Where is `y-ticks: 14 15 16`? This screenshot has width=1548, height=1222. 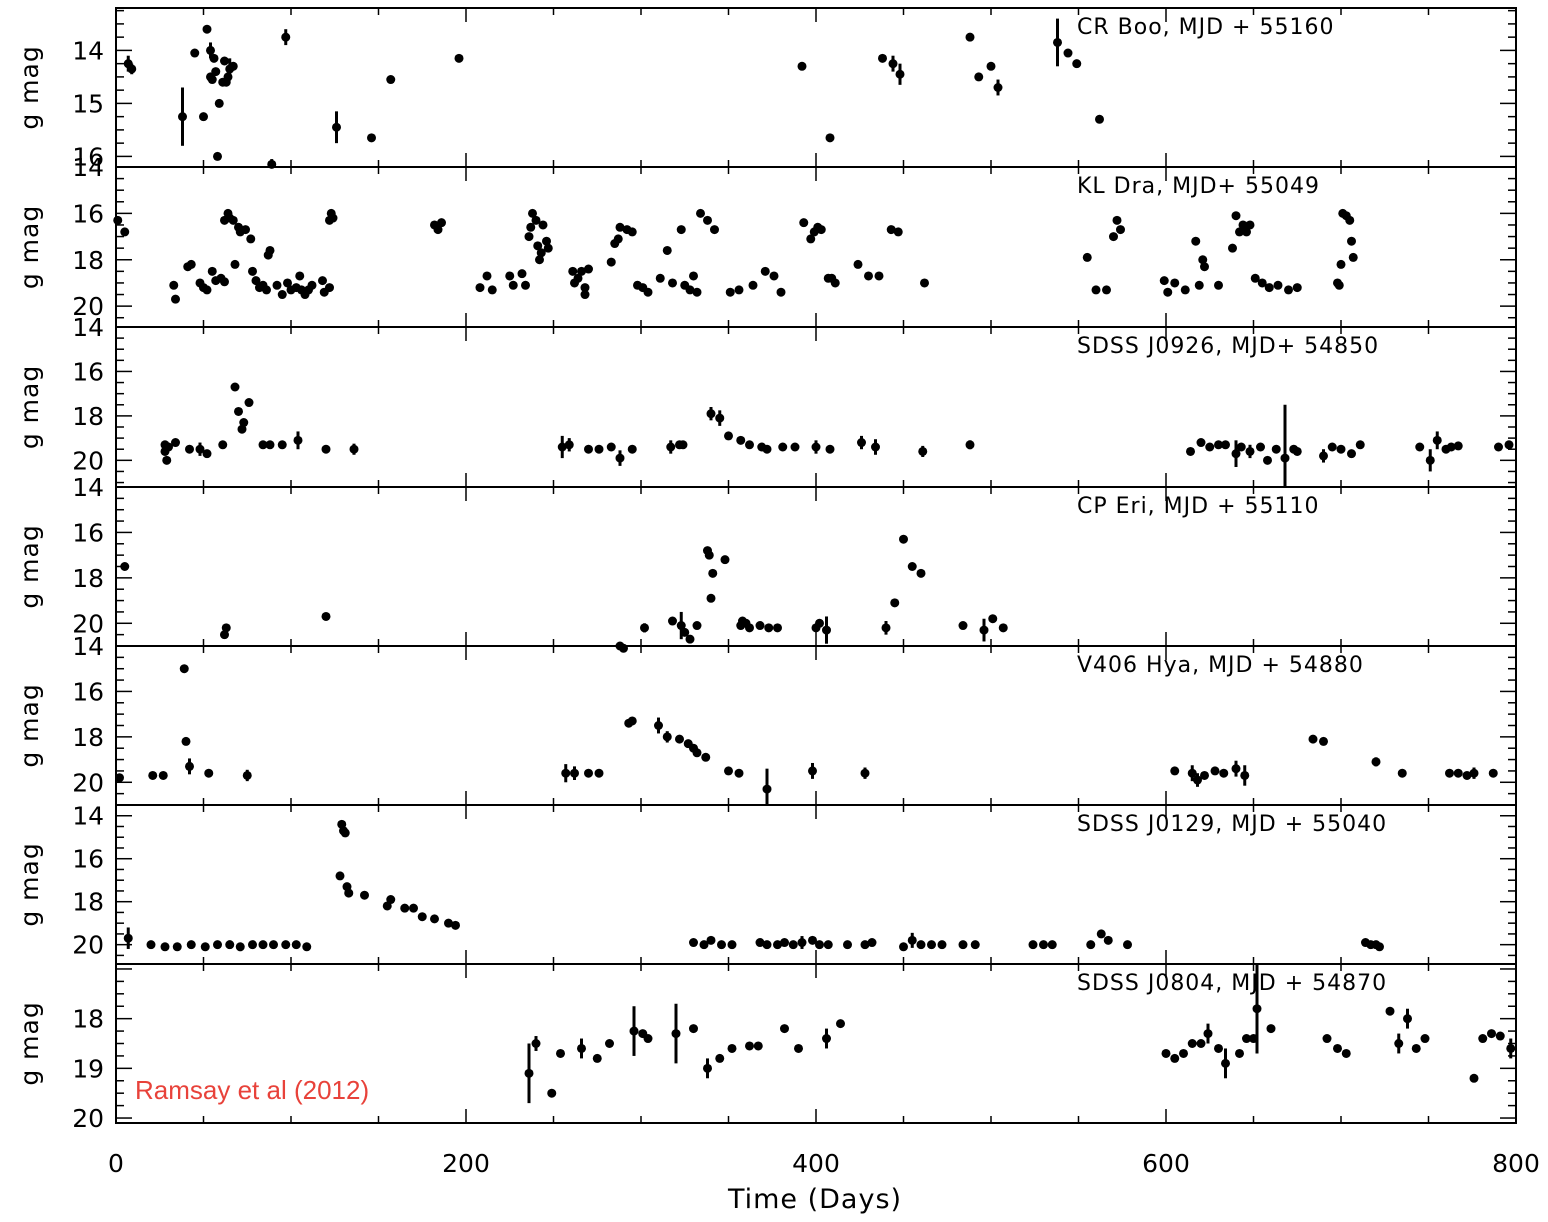
y-ticks: 14 15 16 is located at coordinates (794, 90).